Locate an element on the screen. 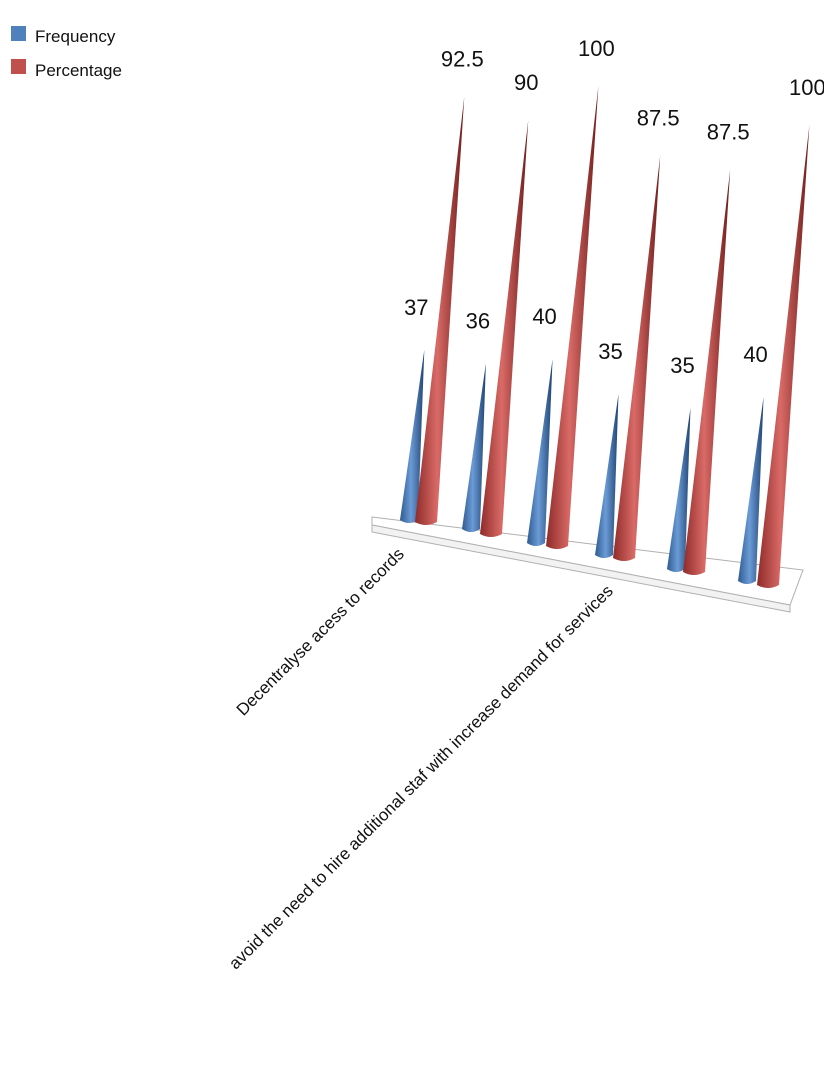 This screenshot has width=824, height=1079. value-label-percentage-5: 87.5 is located at coordinates (728, 132).